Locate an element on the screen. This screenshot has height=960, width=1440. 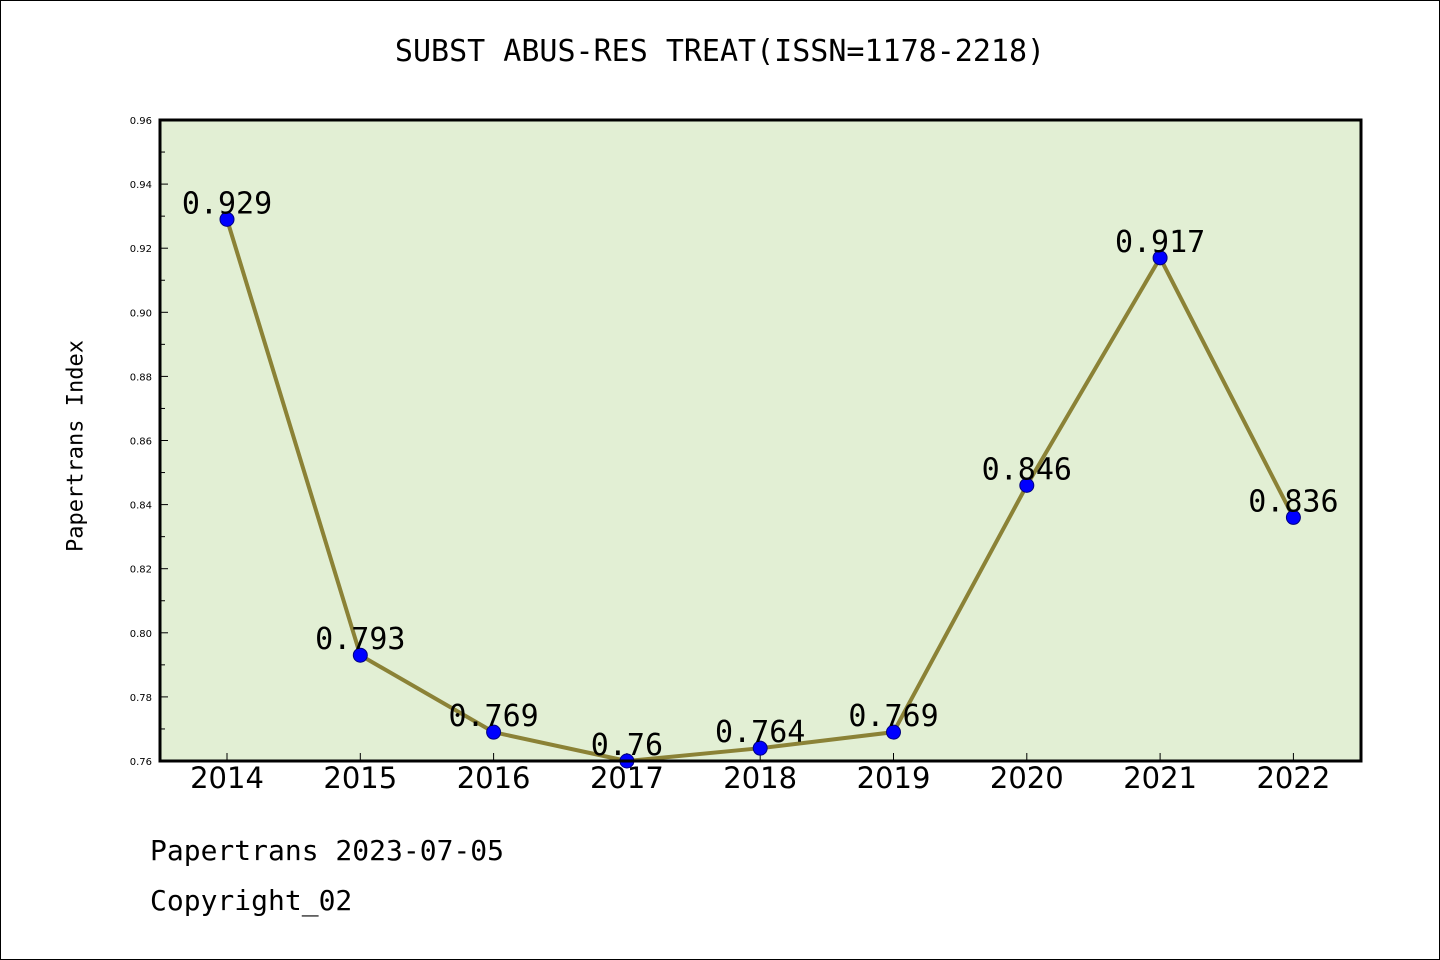
data-label: 0.76 is located at coordinates (627, 745).